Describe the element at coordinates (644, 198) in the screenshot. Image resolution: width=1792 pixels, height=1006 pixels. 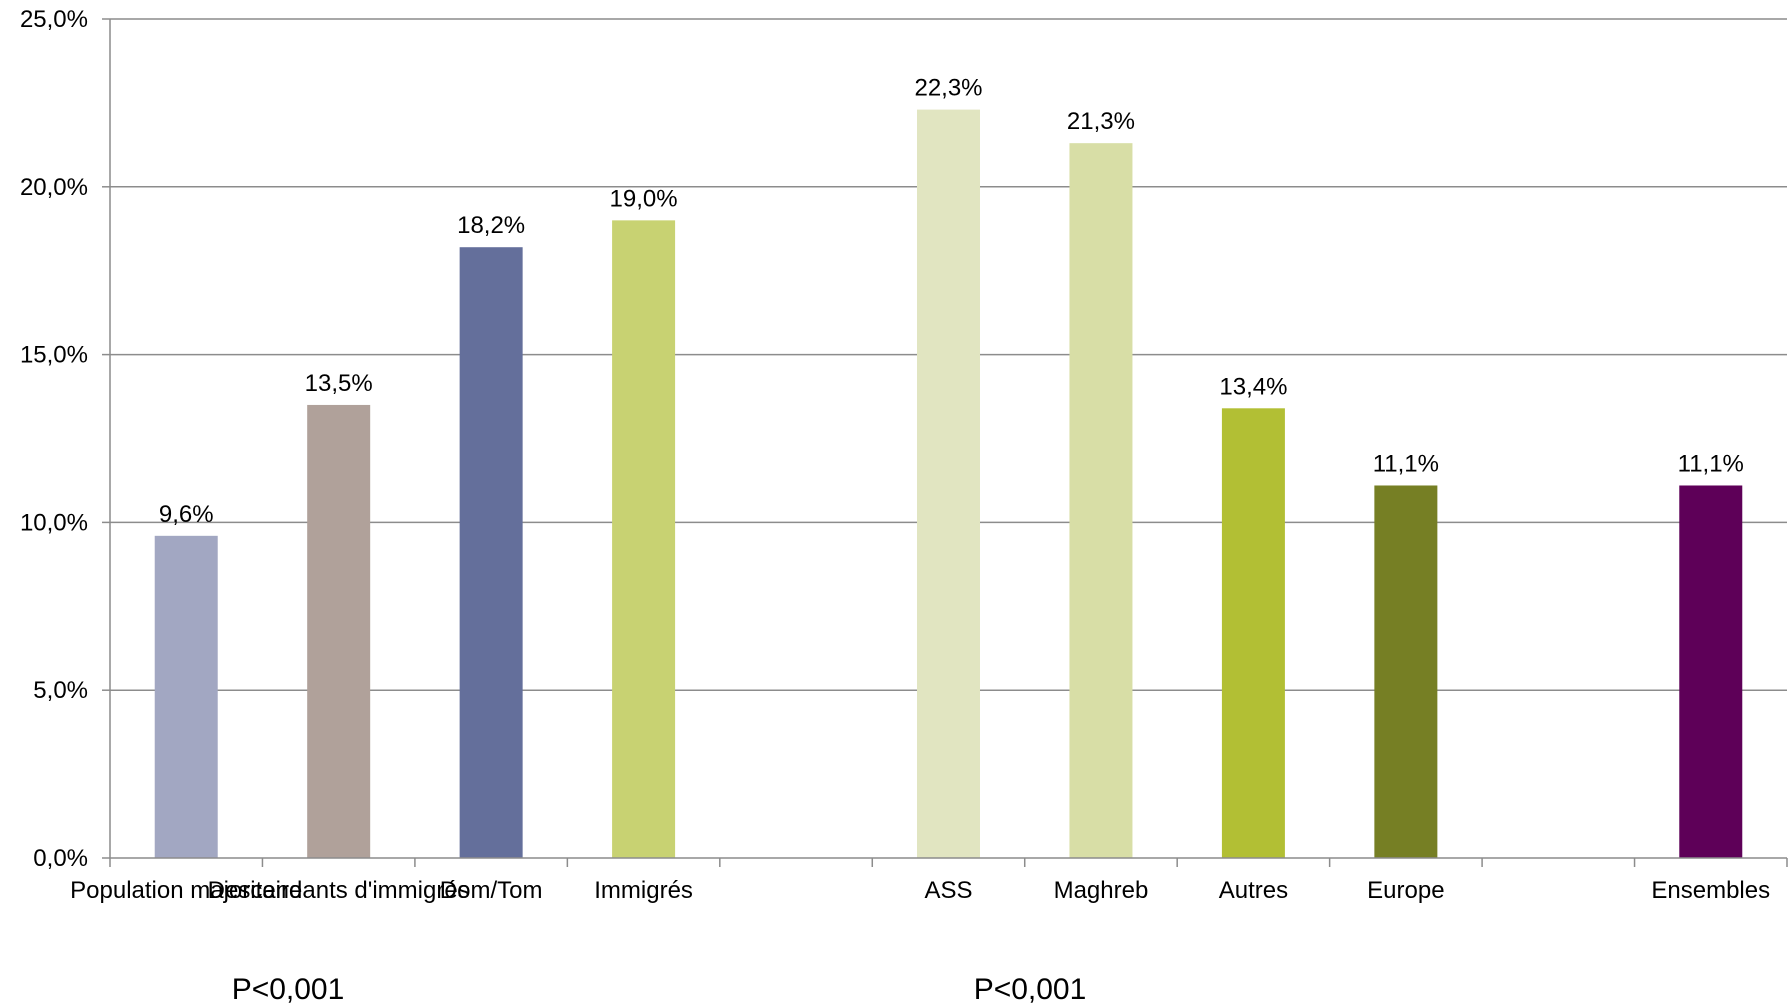
I see `data-label: 19,0%` at that location.